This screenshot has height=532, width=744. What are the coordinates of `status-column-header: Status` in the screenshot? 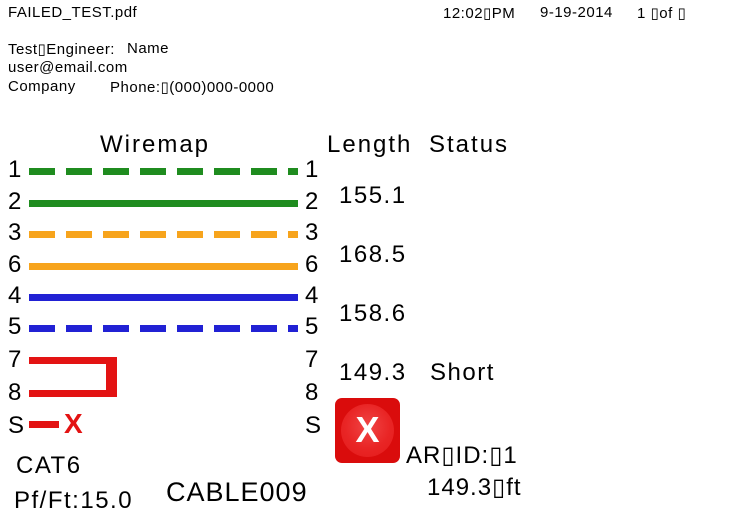 It's located at (469, 144).